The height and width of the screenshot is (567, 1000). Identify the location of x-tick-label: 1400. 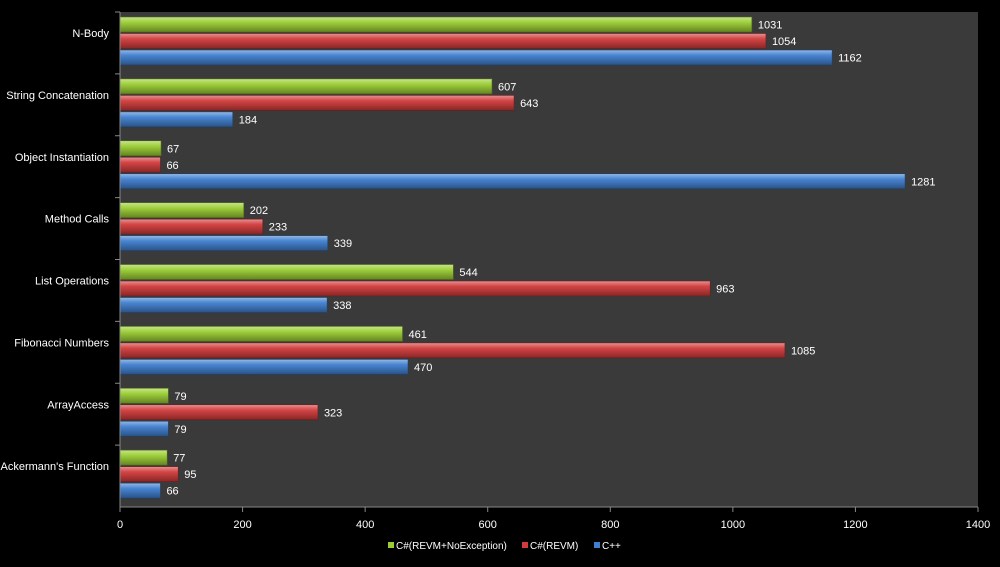
(978, 525).